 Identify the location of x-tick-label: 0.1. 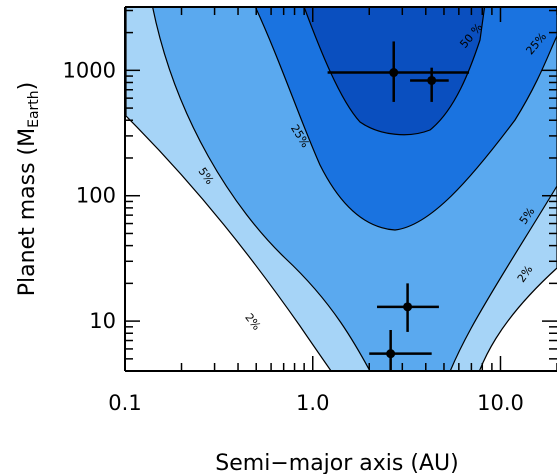
(124, 403).